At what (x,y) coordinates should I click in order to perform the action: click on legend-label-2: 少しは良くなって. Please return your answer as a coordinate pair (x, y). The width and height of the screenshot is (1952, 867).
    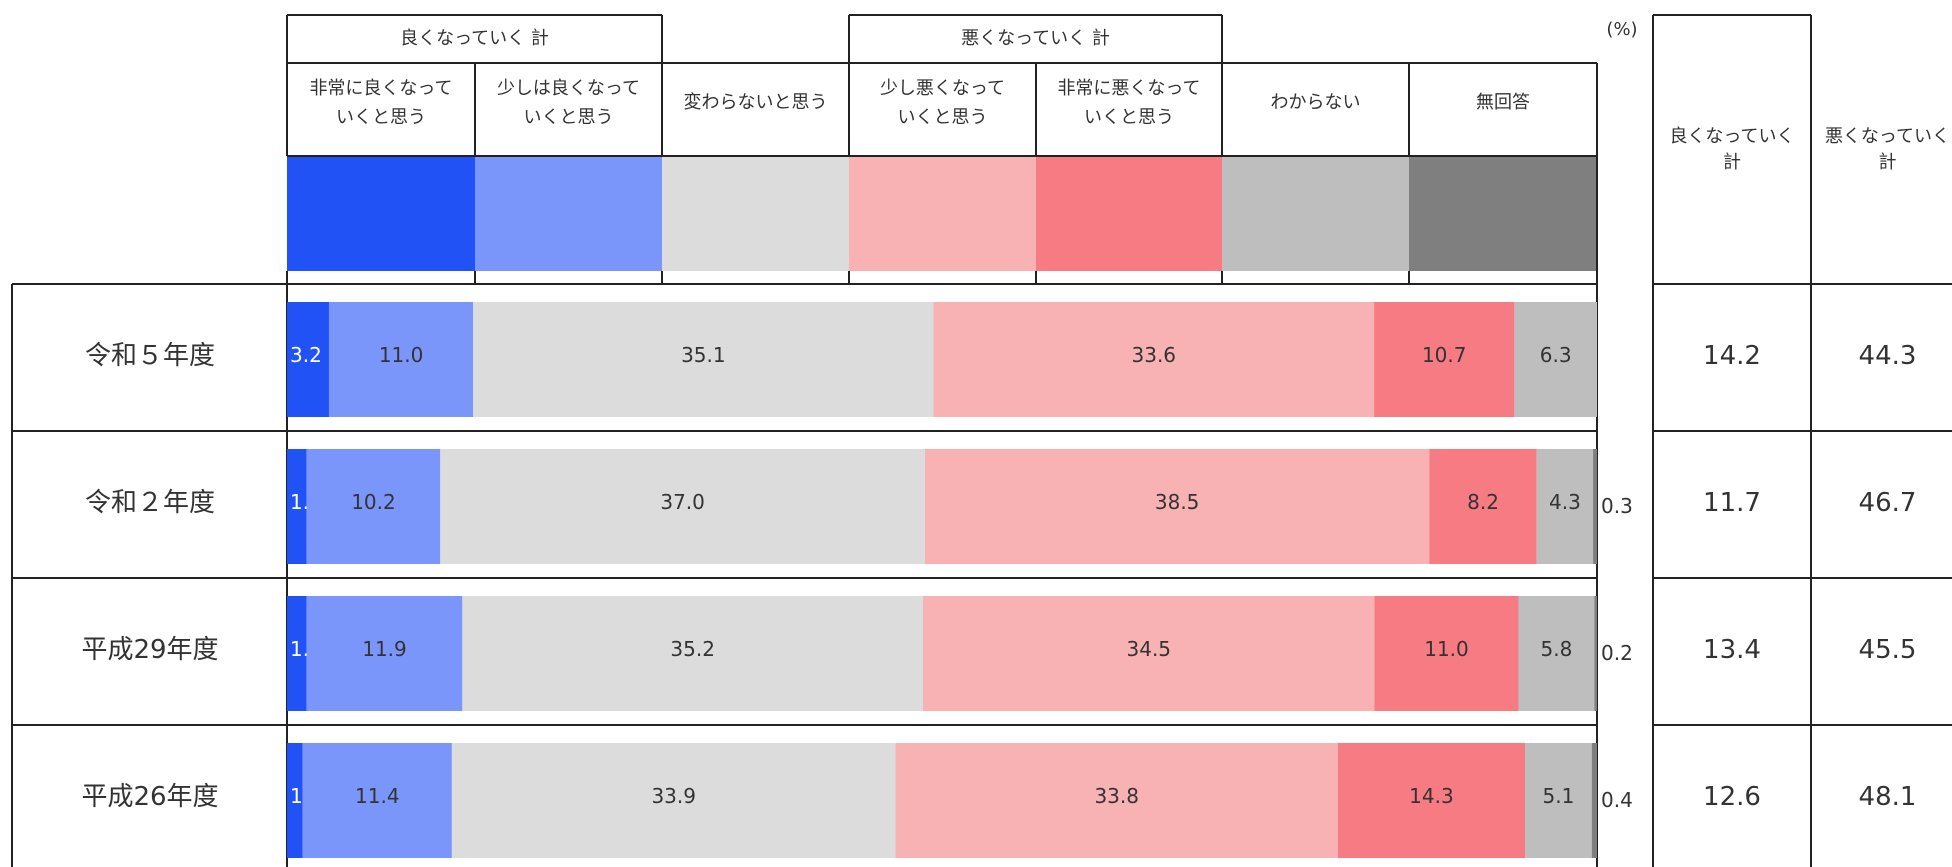
    Looking at the image, I should click on (568, 88).